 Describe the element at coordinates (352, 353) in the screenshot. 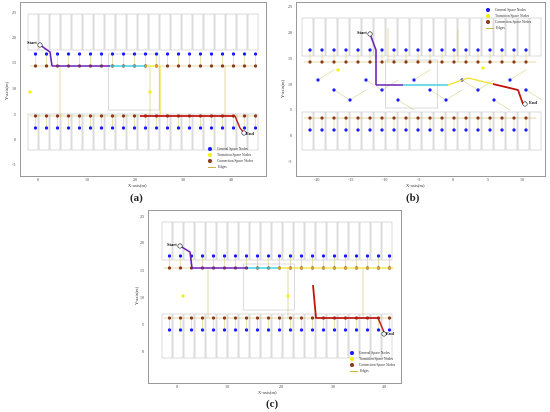

I see `general-node-icon` at that location.